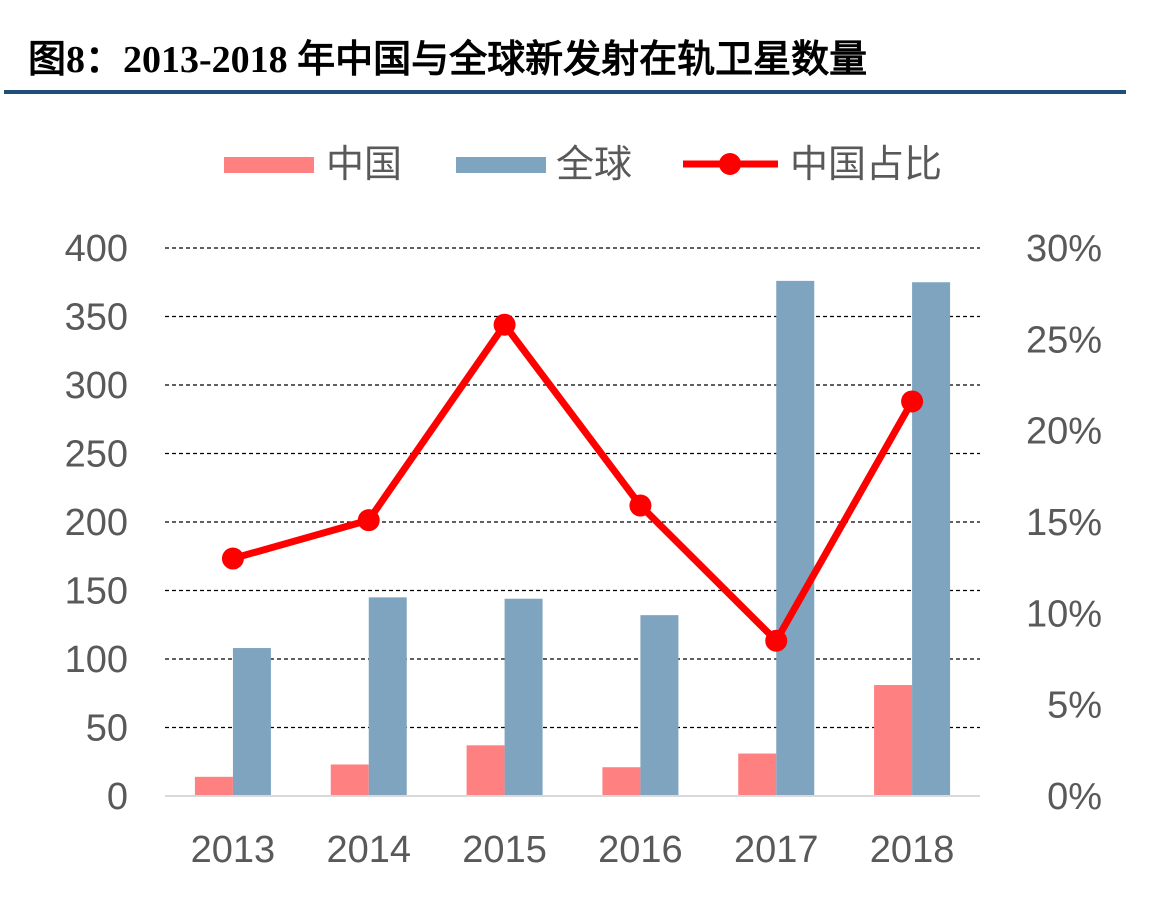 The height and width of the screenshot is (898, 1164). I want to click on right-tick-label: 5%, so click(1074, 706).